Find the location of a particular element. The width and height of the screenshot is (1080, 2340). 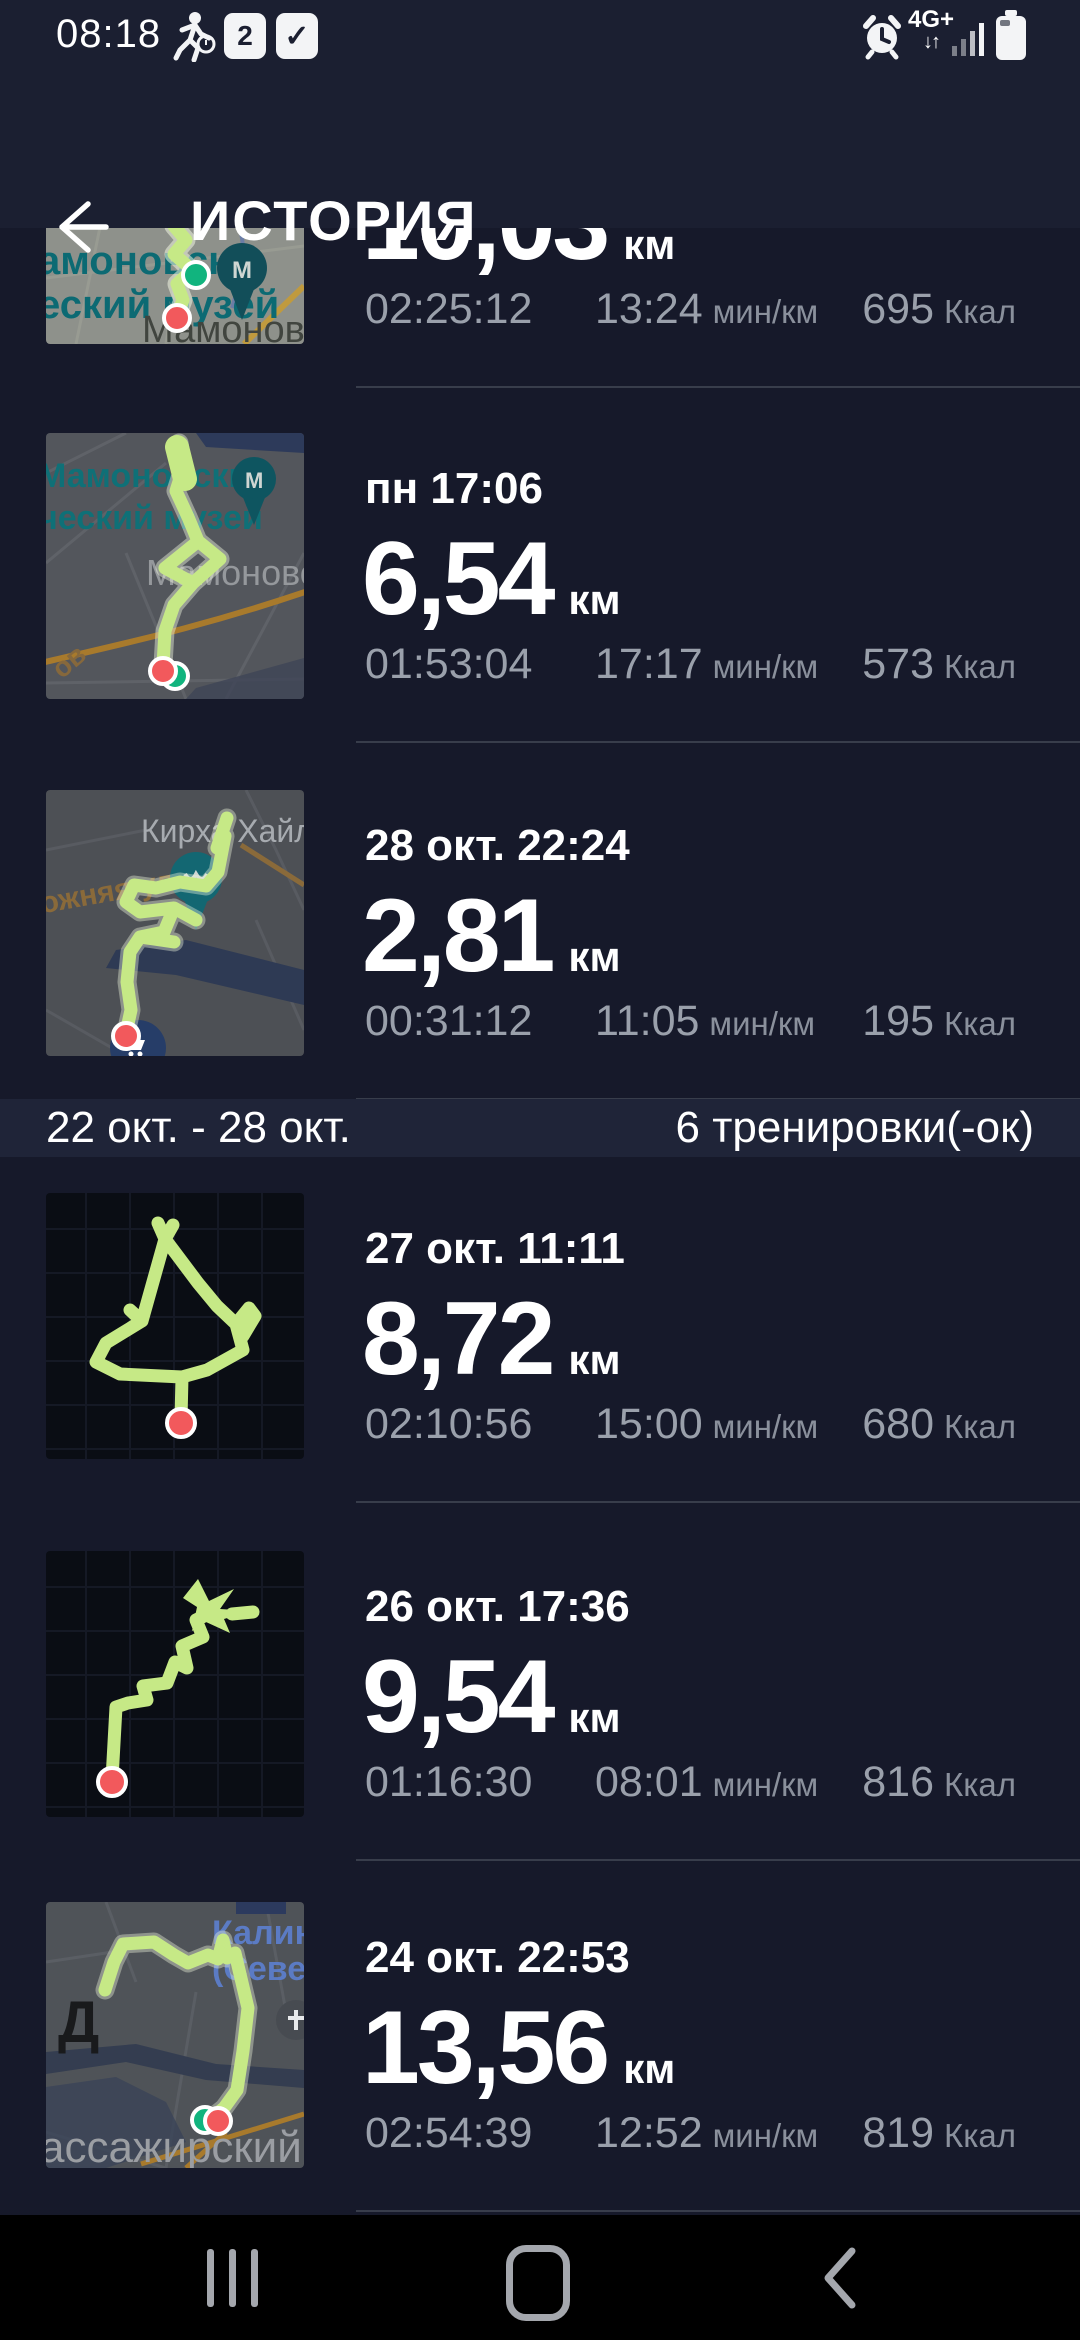

route-map-thumbnail: амоновски еский музей Мамоново М is located at coordinates (175, 286).